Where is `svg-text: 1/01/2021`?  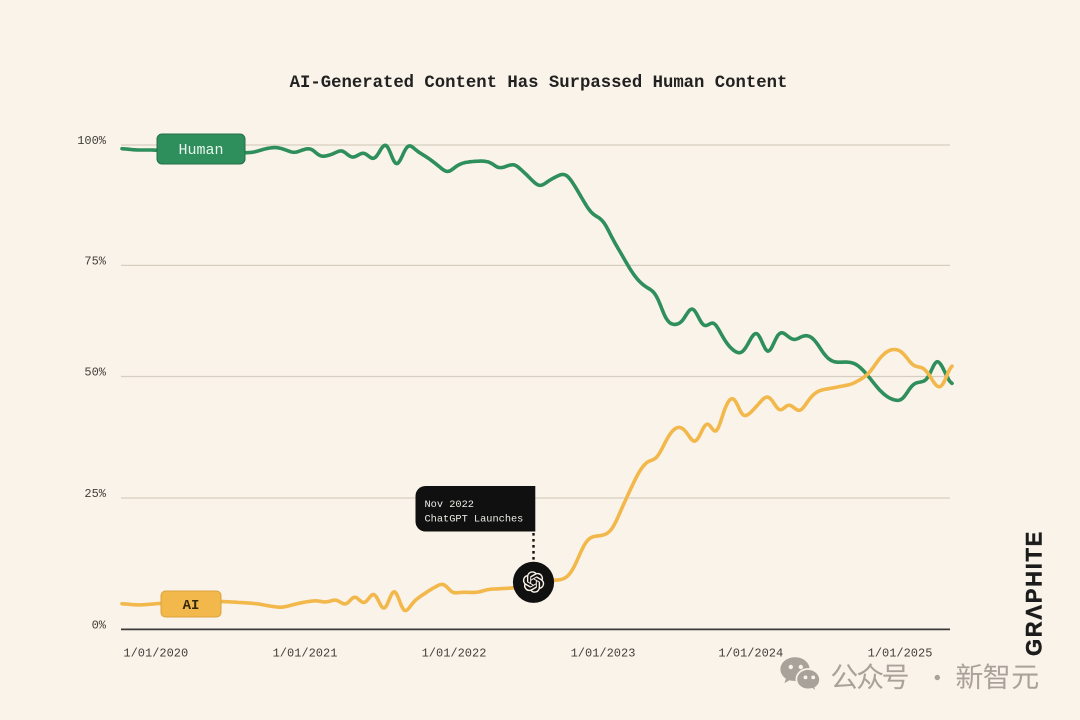
svg-text: 1/01/2021 is located at coordinates (305, 654).